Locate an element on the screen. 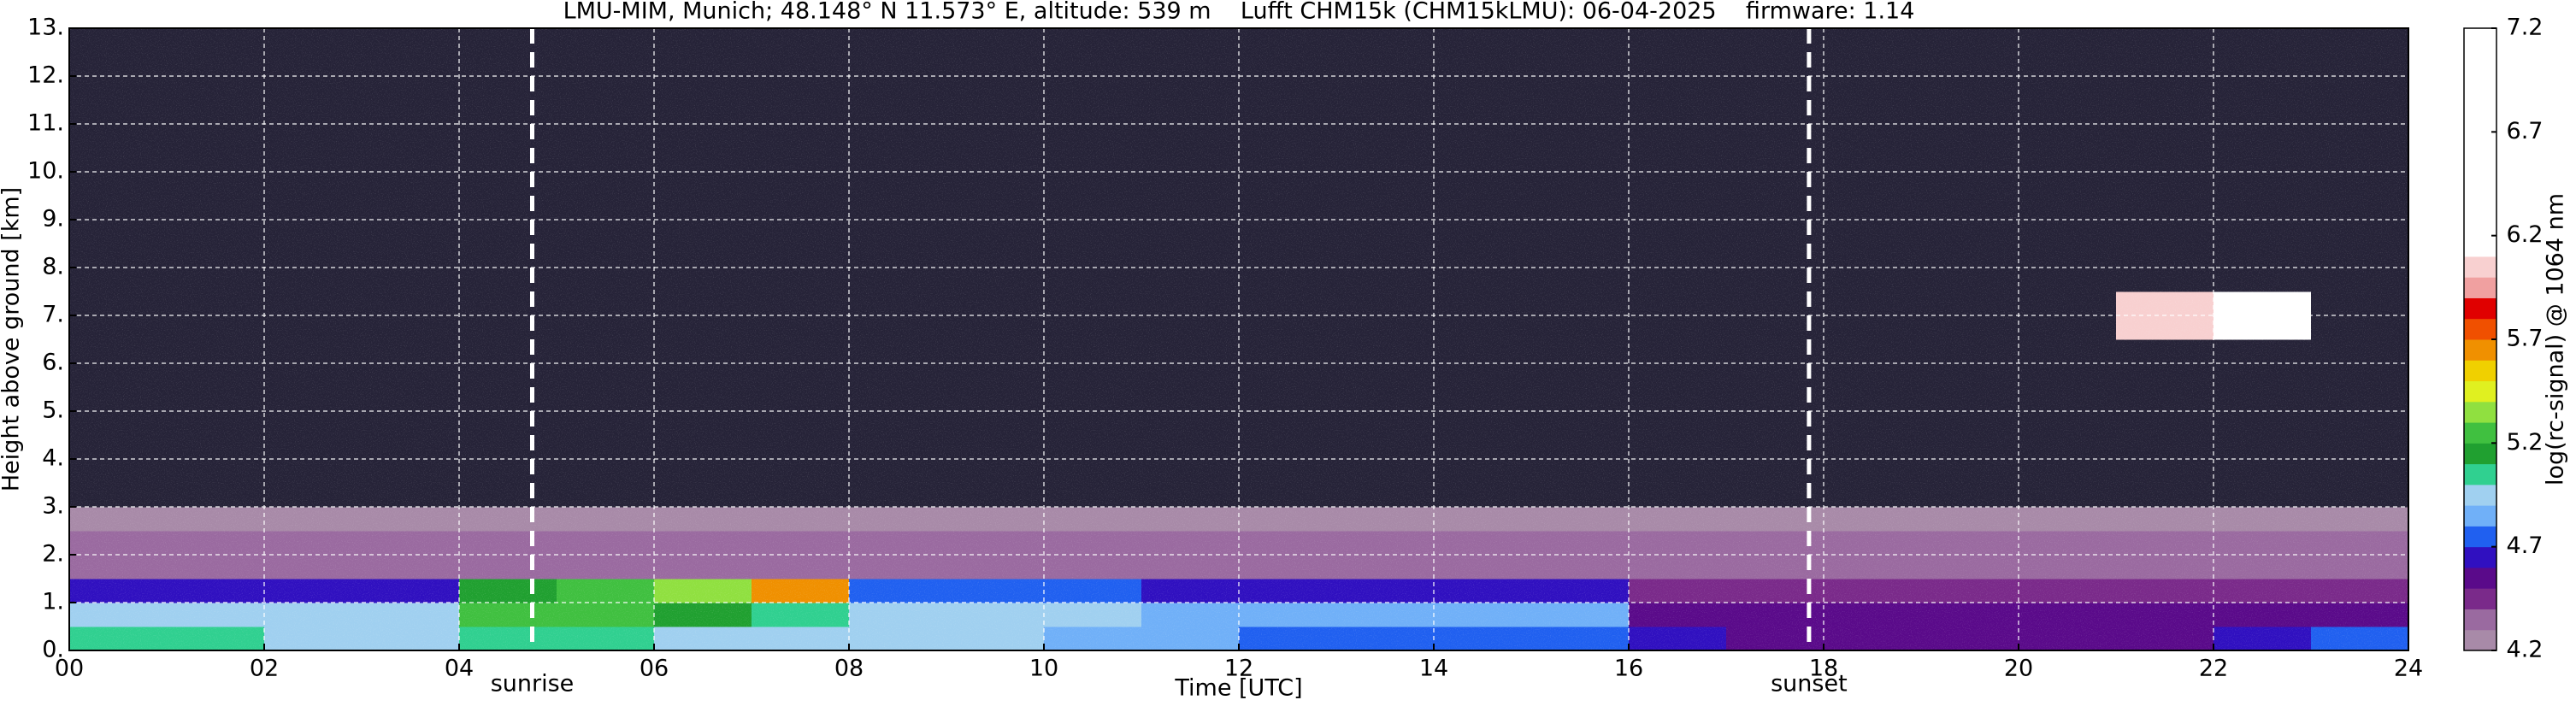  x-tick-label: 10 is located at coordinates (1043, 669).